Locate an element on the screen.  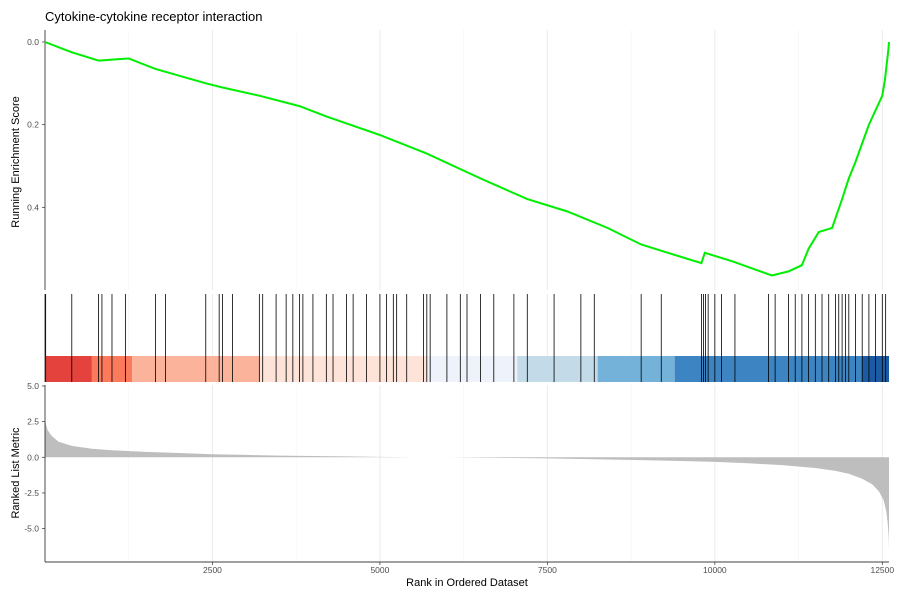
y-tick-label: -2.5 is located at coordinates (31, 493).